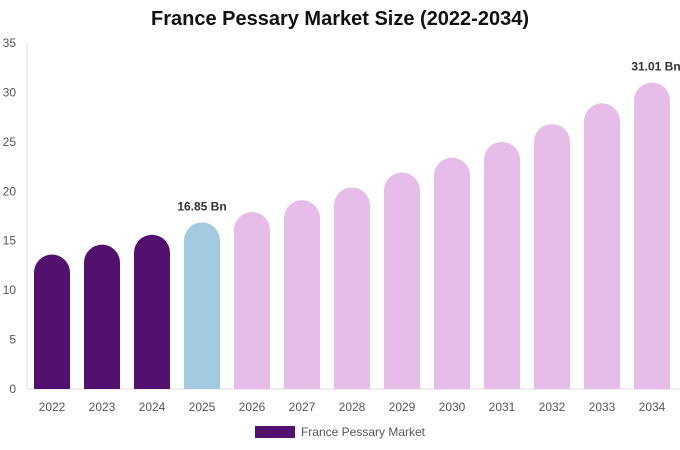  What do you see at coordinates (152, 311) in the screenshot?
I see `bar-2024` at bounding box center [152, 311].